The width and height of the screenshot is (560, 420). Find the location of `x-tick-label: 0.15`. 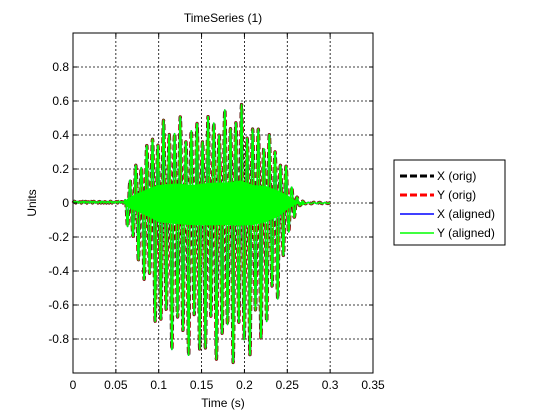

x-tick-label: 0.15 is located at coordinates (202, 385).